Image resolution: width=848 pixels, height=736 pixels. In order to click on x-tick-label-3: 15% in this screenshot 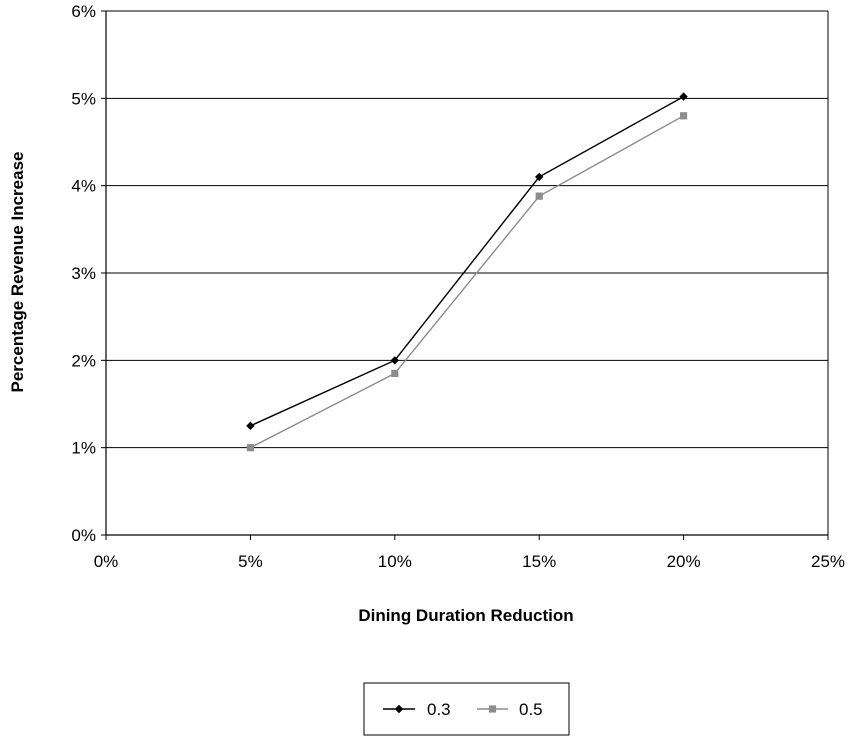, I will do `click(539, 561)`.